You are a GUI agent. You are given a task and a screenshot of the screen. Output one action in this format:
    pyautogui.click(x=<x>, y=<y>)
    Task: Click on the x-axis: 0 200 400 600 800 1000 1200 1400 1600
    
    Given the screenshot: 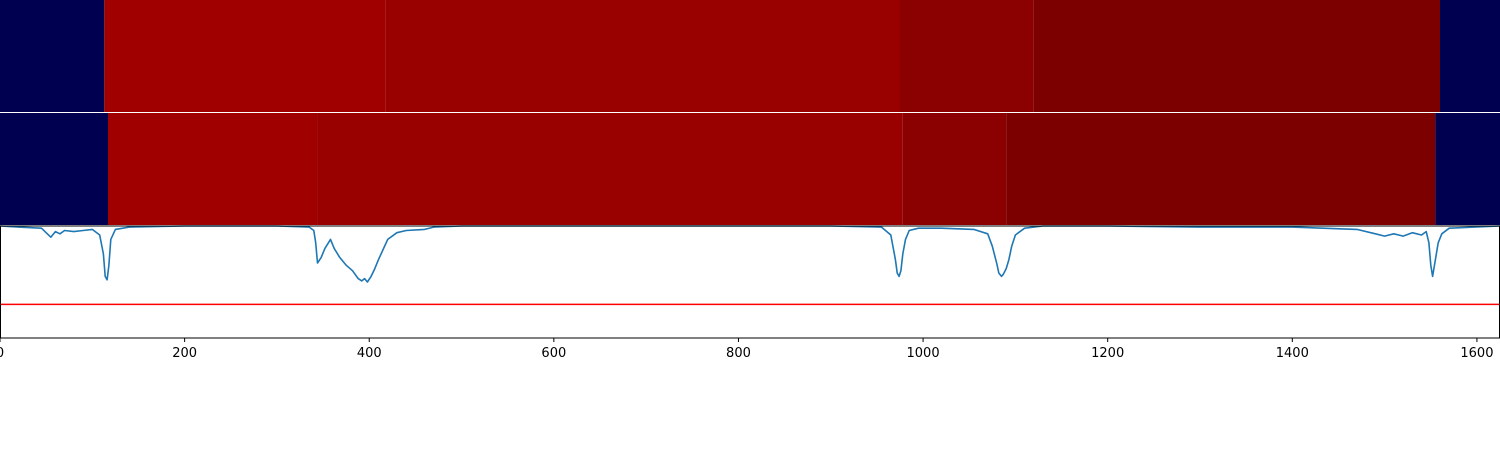 What is the action you would take?
    pyautogui.click(x=746, y=349)
    